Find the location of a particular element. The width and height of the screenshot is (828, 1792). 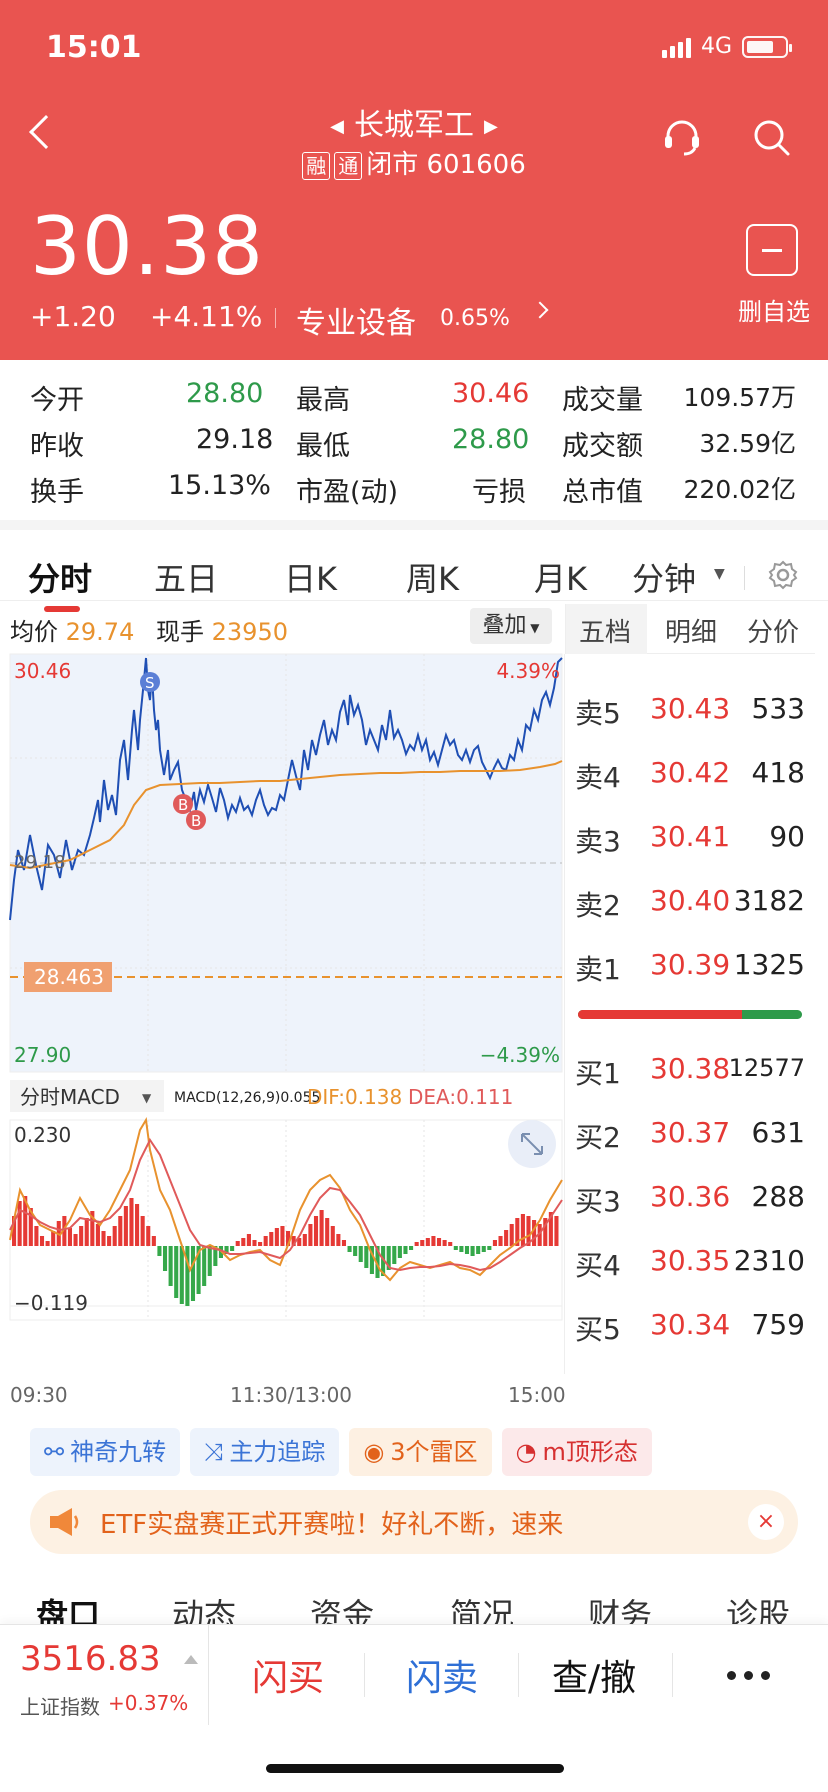

buy-level: 买4 30.35 2310 is located at coordinates (690, 1264).